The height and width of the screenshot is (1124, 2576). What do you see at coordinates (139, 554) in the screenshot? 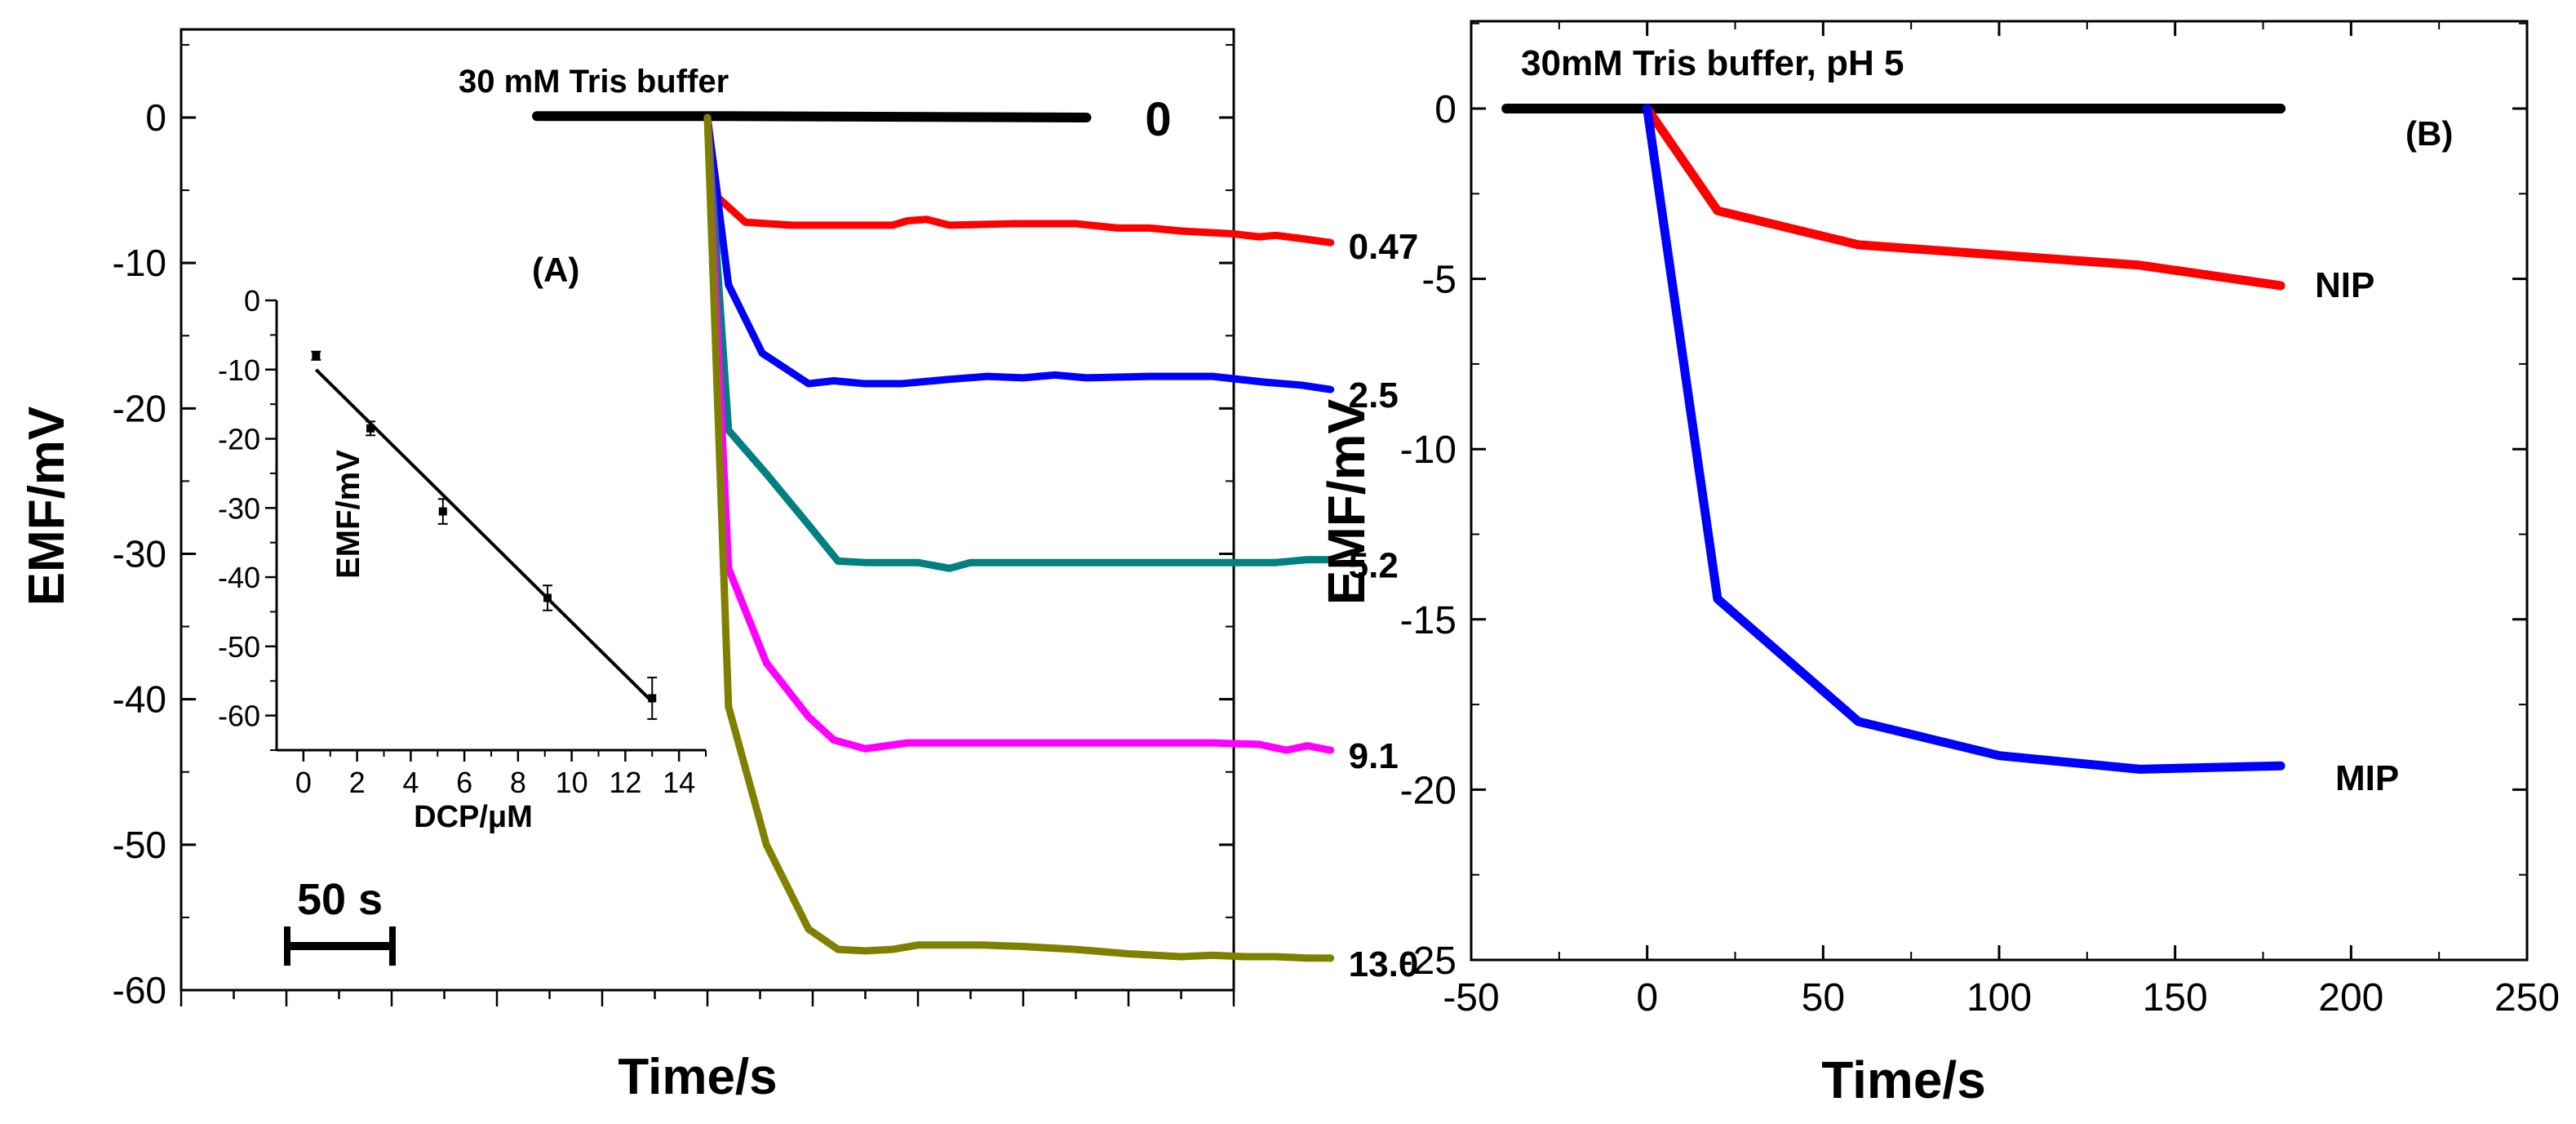
I see `y-tick-label-a: -30` at bounding box center [139, 554].